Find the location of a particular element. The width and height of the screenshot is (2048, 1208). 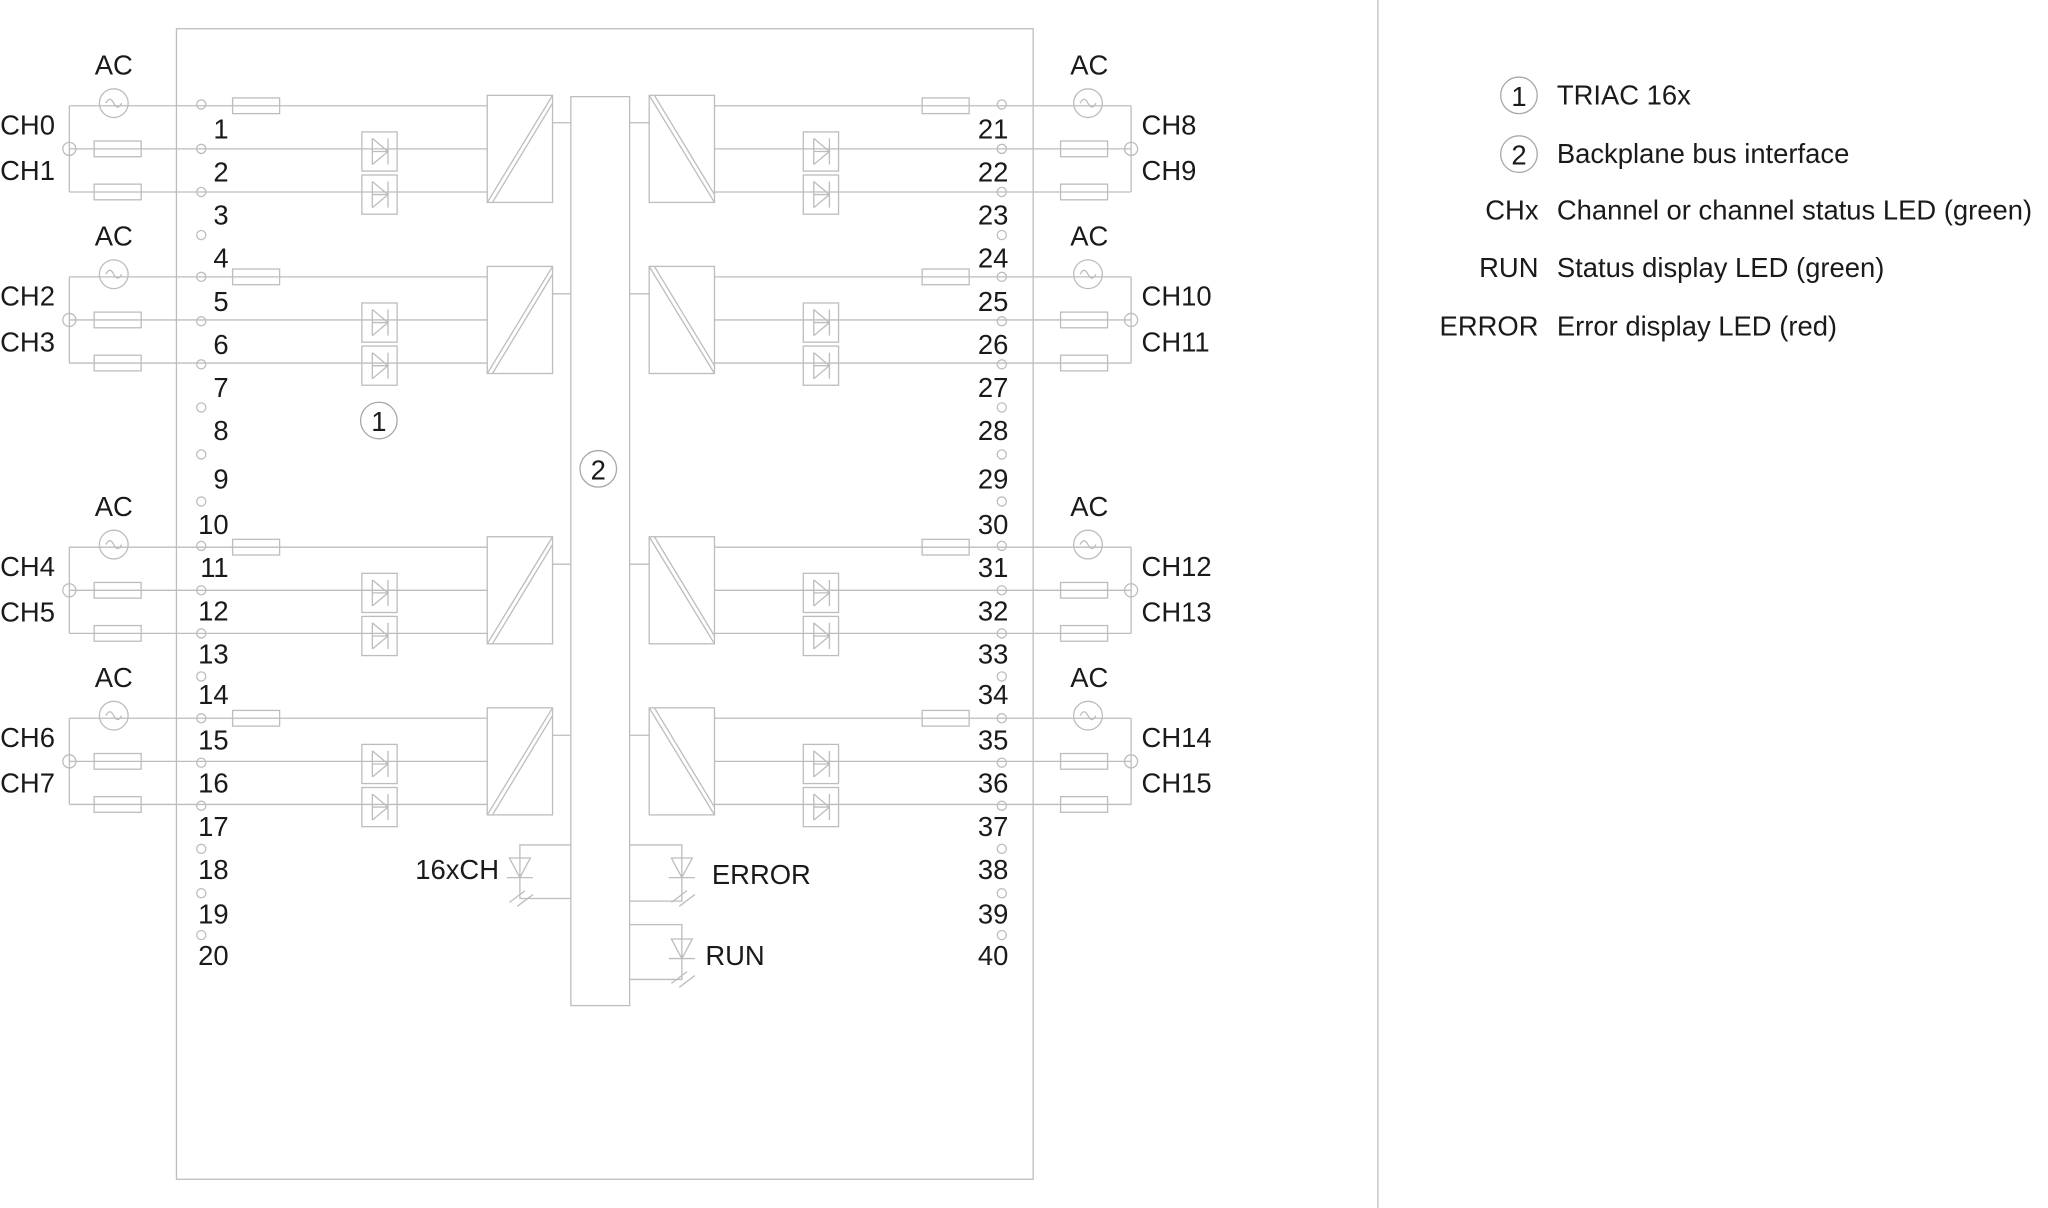

terminal-number-12: 12 is located at coordinates (213, 610).